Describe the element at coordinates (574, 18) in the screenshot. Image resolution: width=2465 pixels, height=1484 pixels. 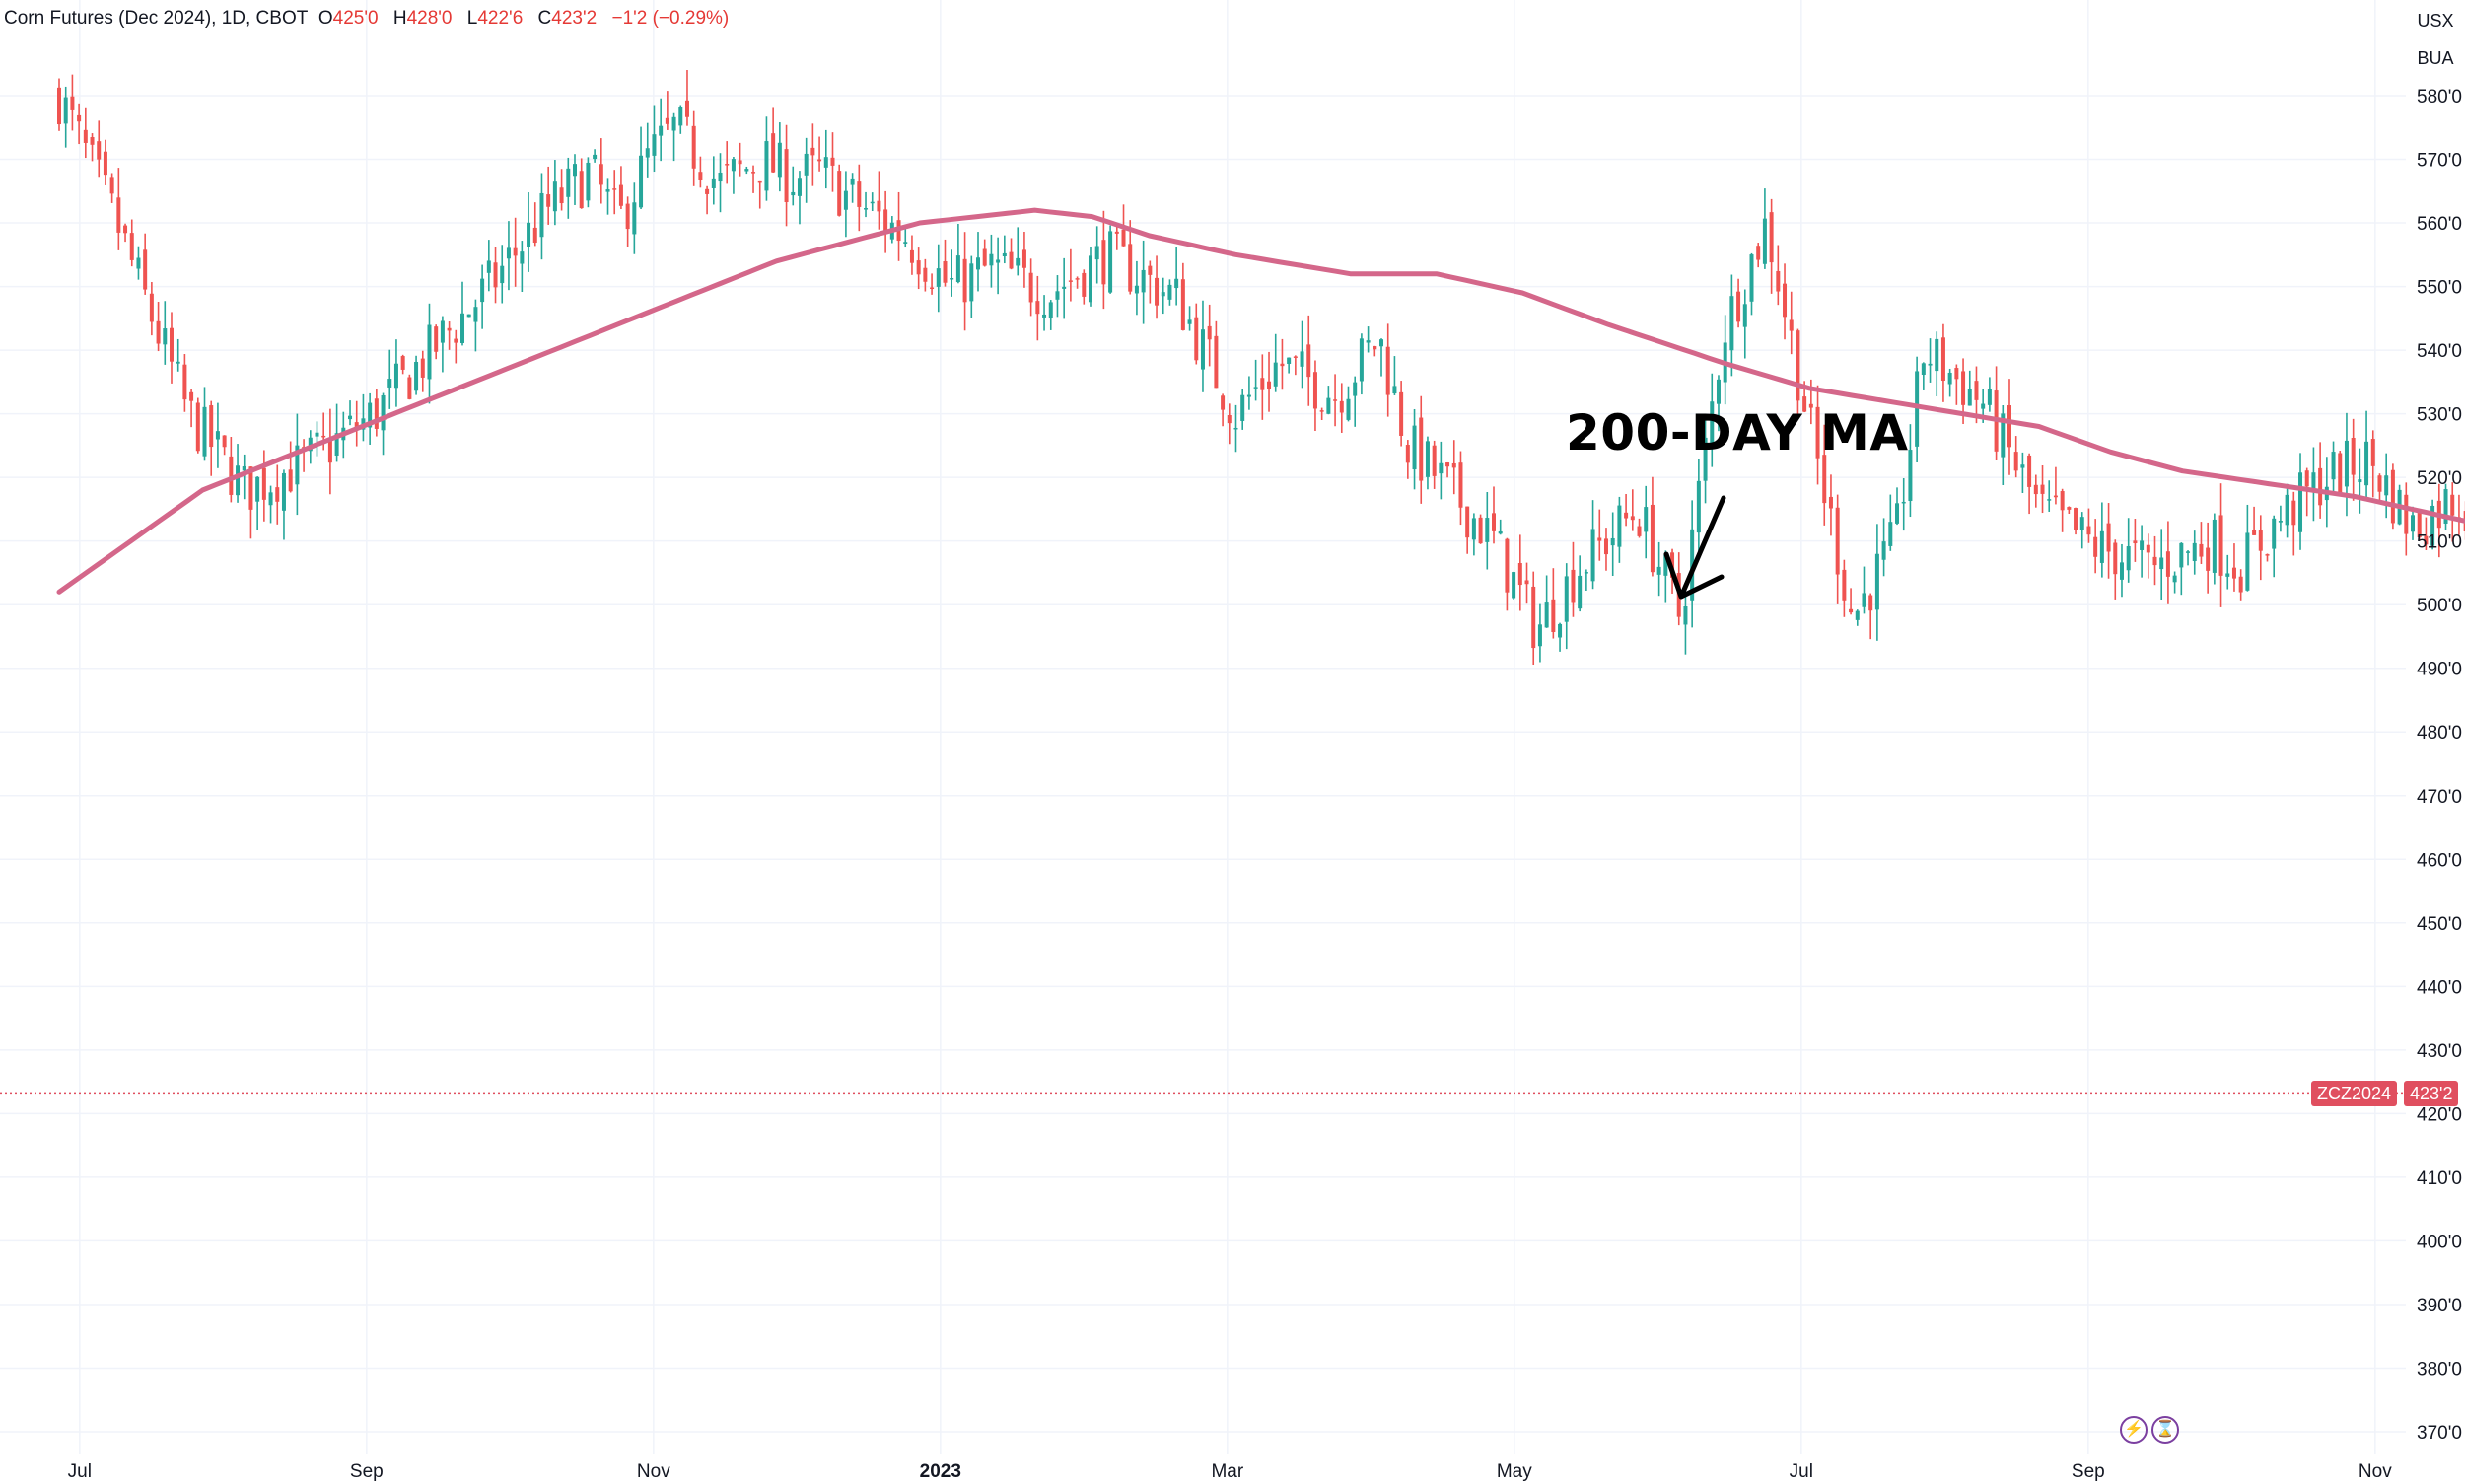
I see `close-value: 423'2` at that location.